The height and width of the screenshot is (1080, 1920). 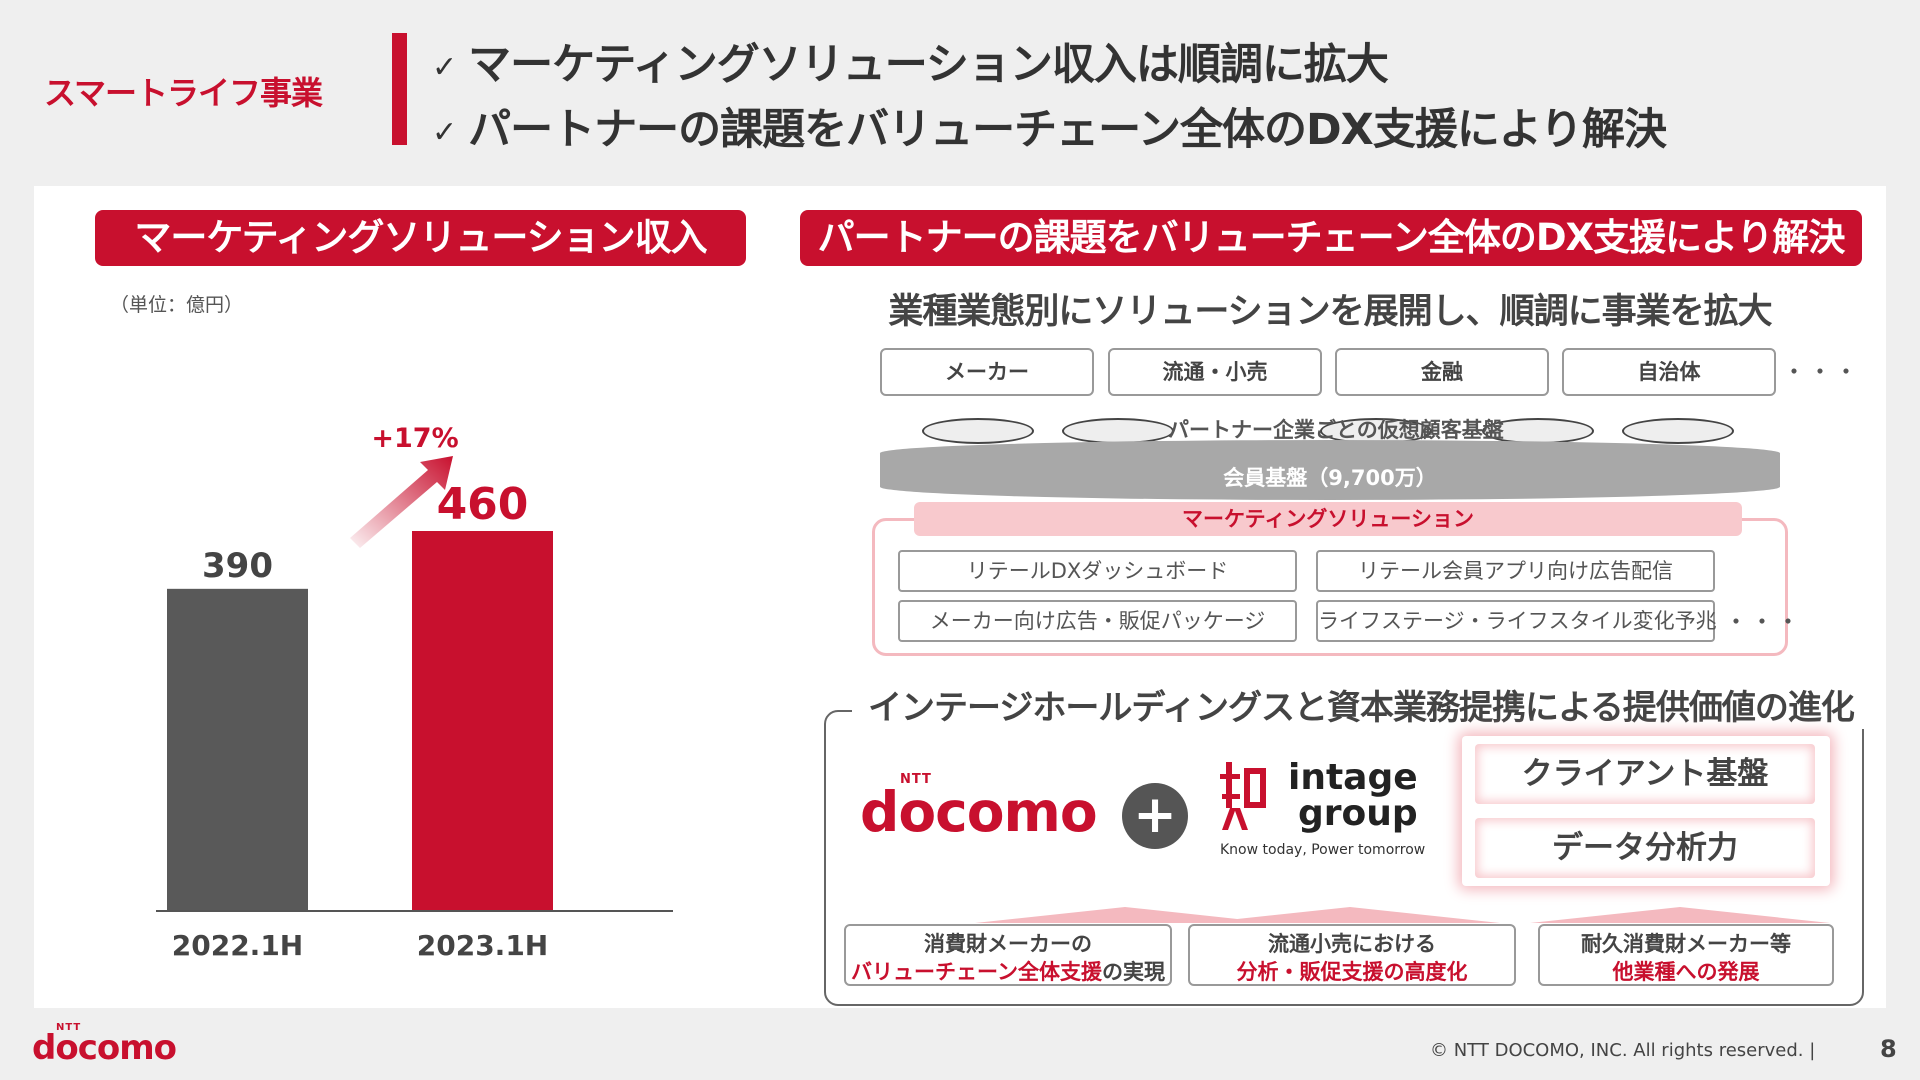 I want to click on headline-2: ✓ パートナーの課題をバリューチェーン全体のDX支援により解決, so click(x=1049, y=126).